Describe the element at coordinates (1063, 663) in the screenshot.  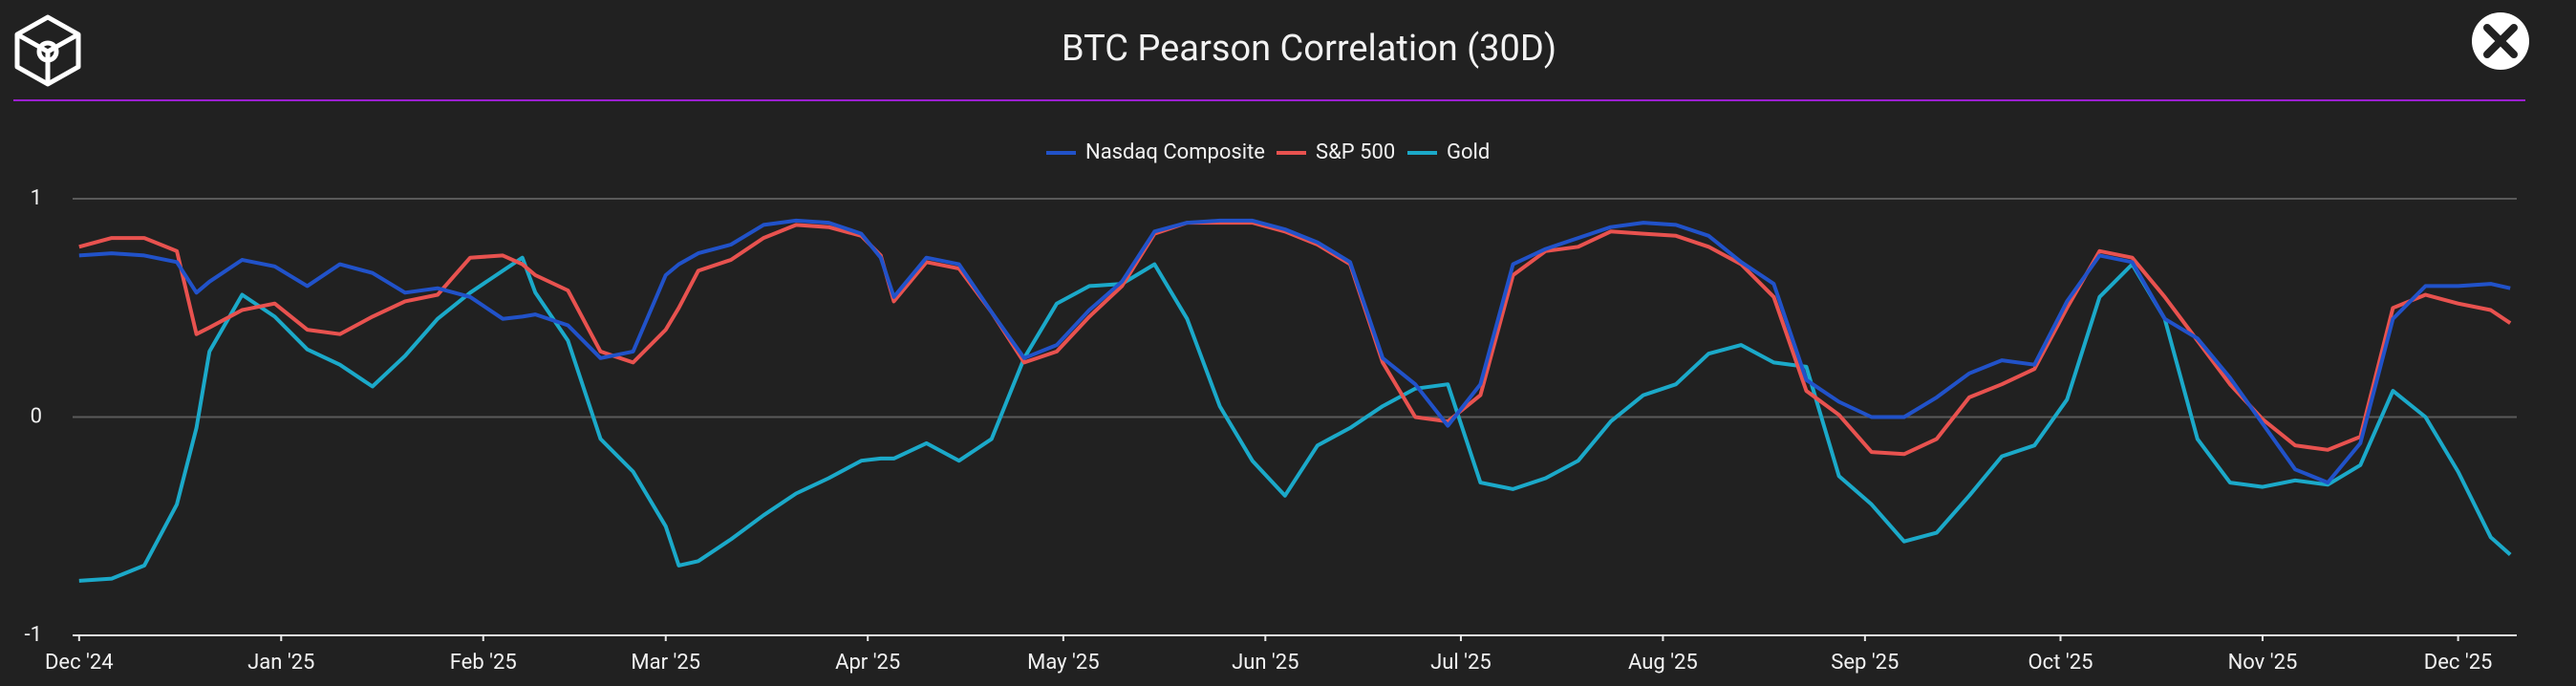
I see `x-tick-label: May '25` at that location.